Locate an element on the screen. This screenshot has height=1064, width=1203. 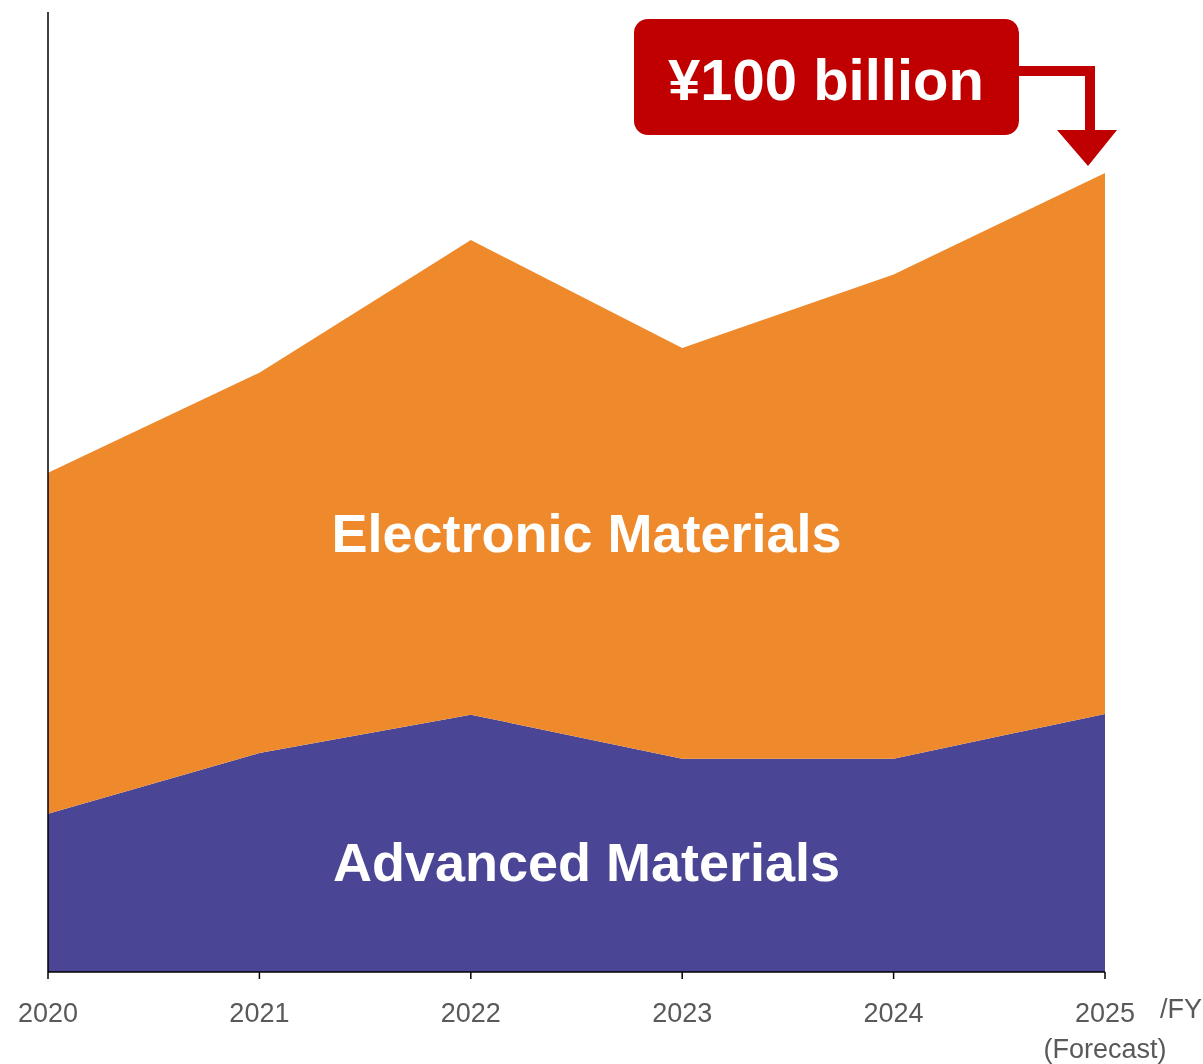
x-tick-label: 2021 is located at coordinates (259, 1013).